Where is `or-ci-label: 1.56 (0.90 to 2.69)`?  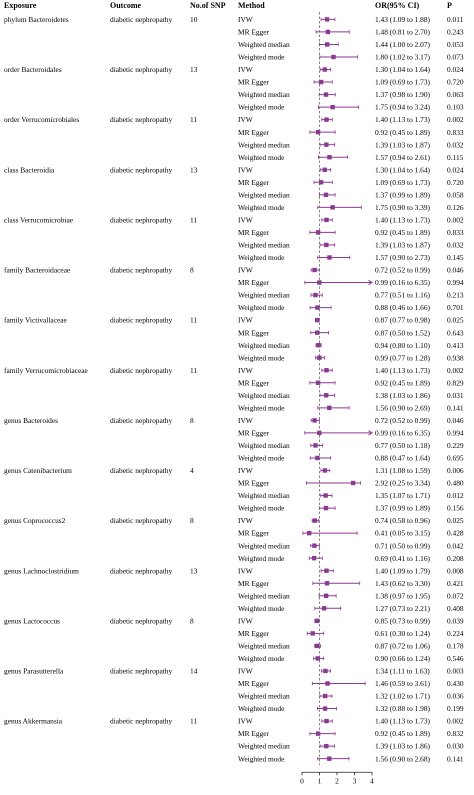
or-ci-label: 1.56 (0.90 to 2.69) is located at coordinates (403, 407).